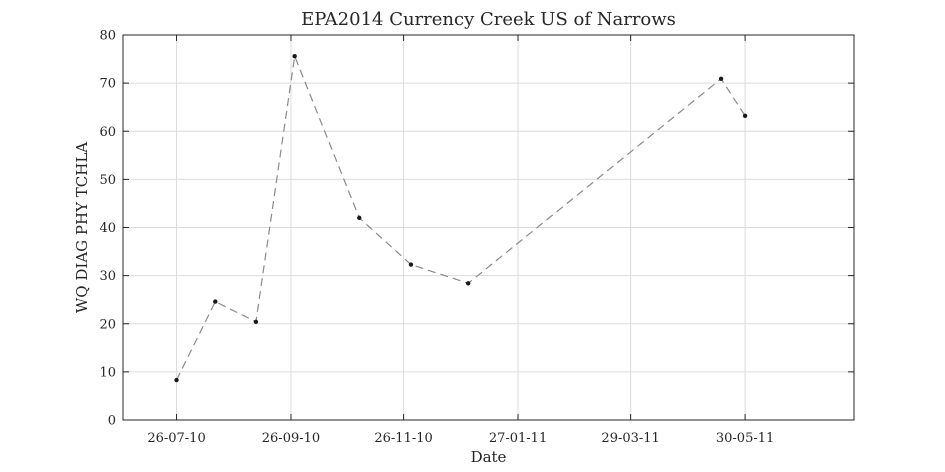 Image resolution: width=945 pixels, height=472 pixels. I want to click on x-tick-label: 26-09-10, so click(291, 438).